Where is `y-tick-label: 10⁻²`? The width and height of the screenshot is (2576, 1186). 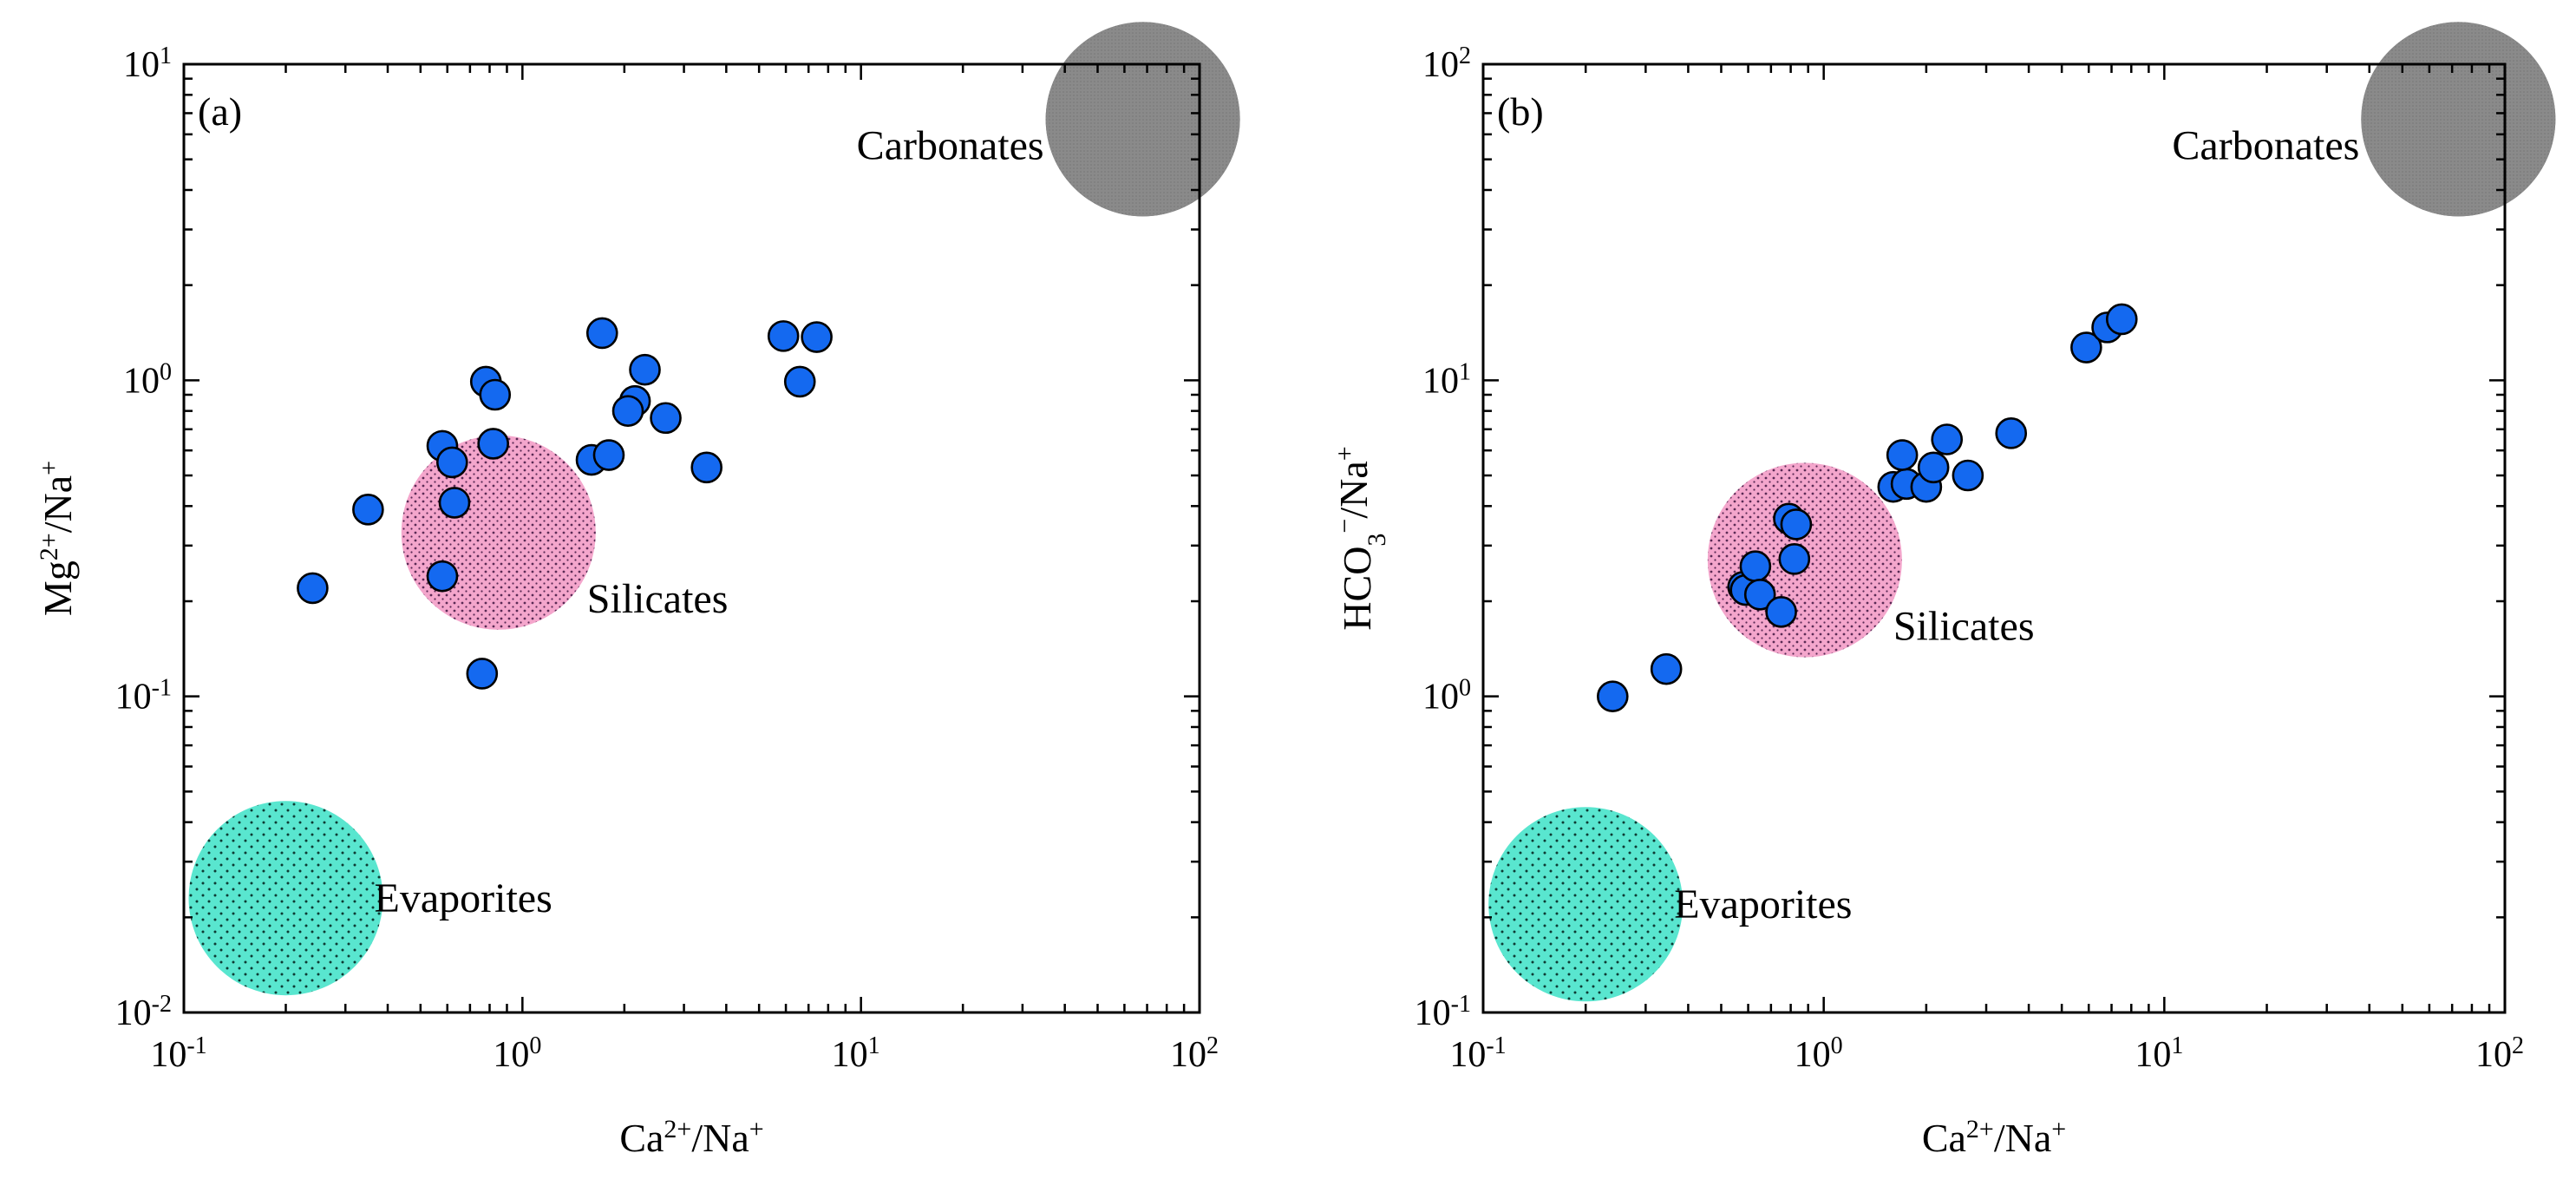
y-tick-label: 10⁻² is located at coordinates (143, 1012).